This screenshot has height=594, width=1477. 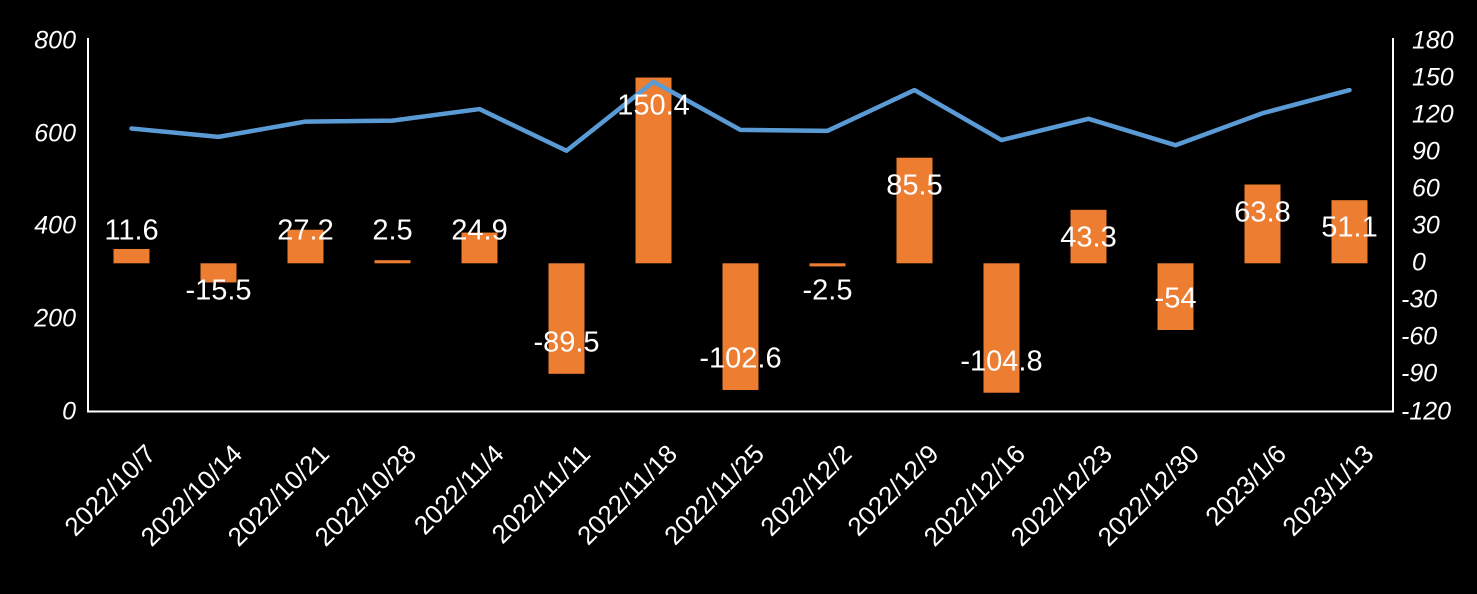 What do you see at coordinates (305, 246) in the screenshot?
I see `bar-2022/10/21` at bounding box center [305, 246].